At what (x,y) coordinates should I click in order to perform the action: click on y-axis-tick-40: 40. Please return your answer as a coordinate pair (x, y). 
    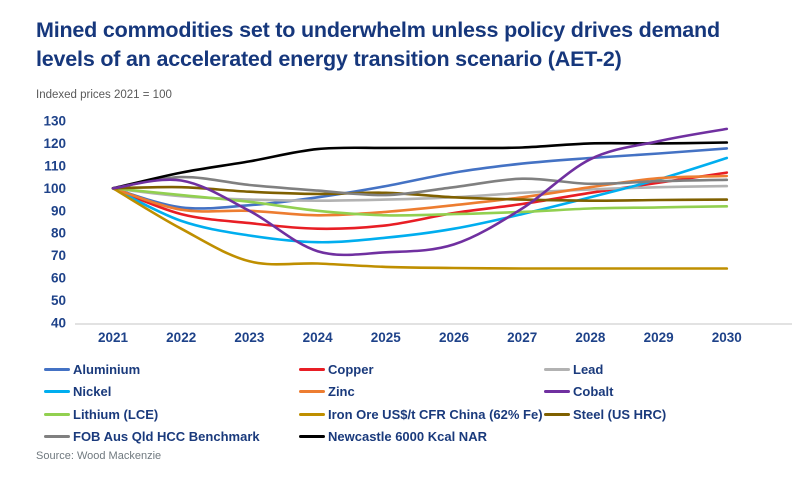
    Looking at the image, I should click on (58, 323).